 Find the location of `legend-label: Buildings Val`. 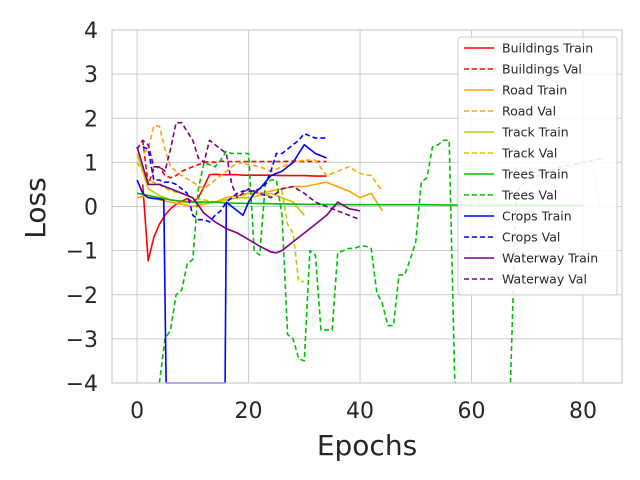

legend-label: Buildings Val is located at coordinates (542, 69).